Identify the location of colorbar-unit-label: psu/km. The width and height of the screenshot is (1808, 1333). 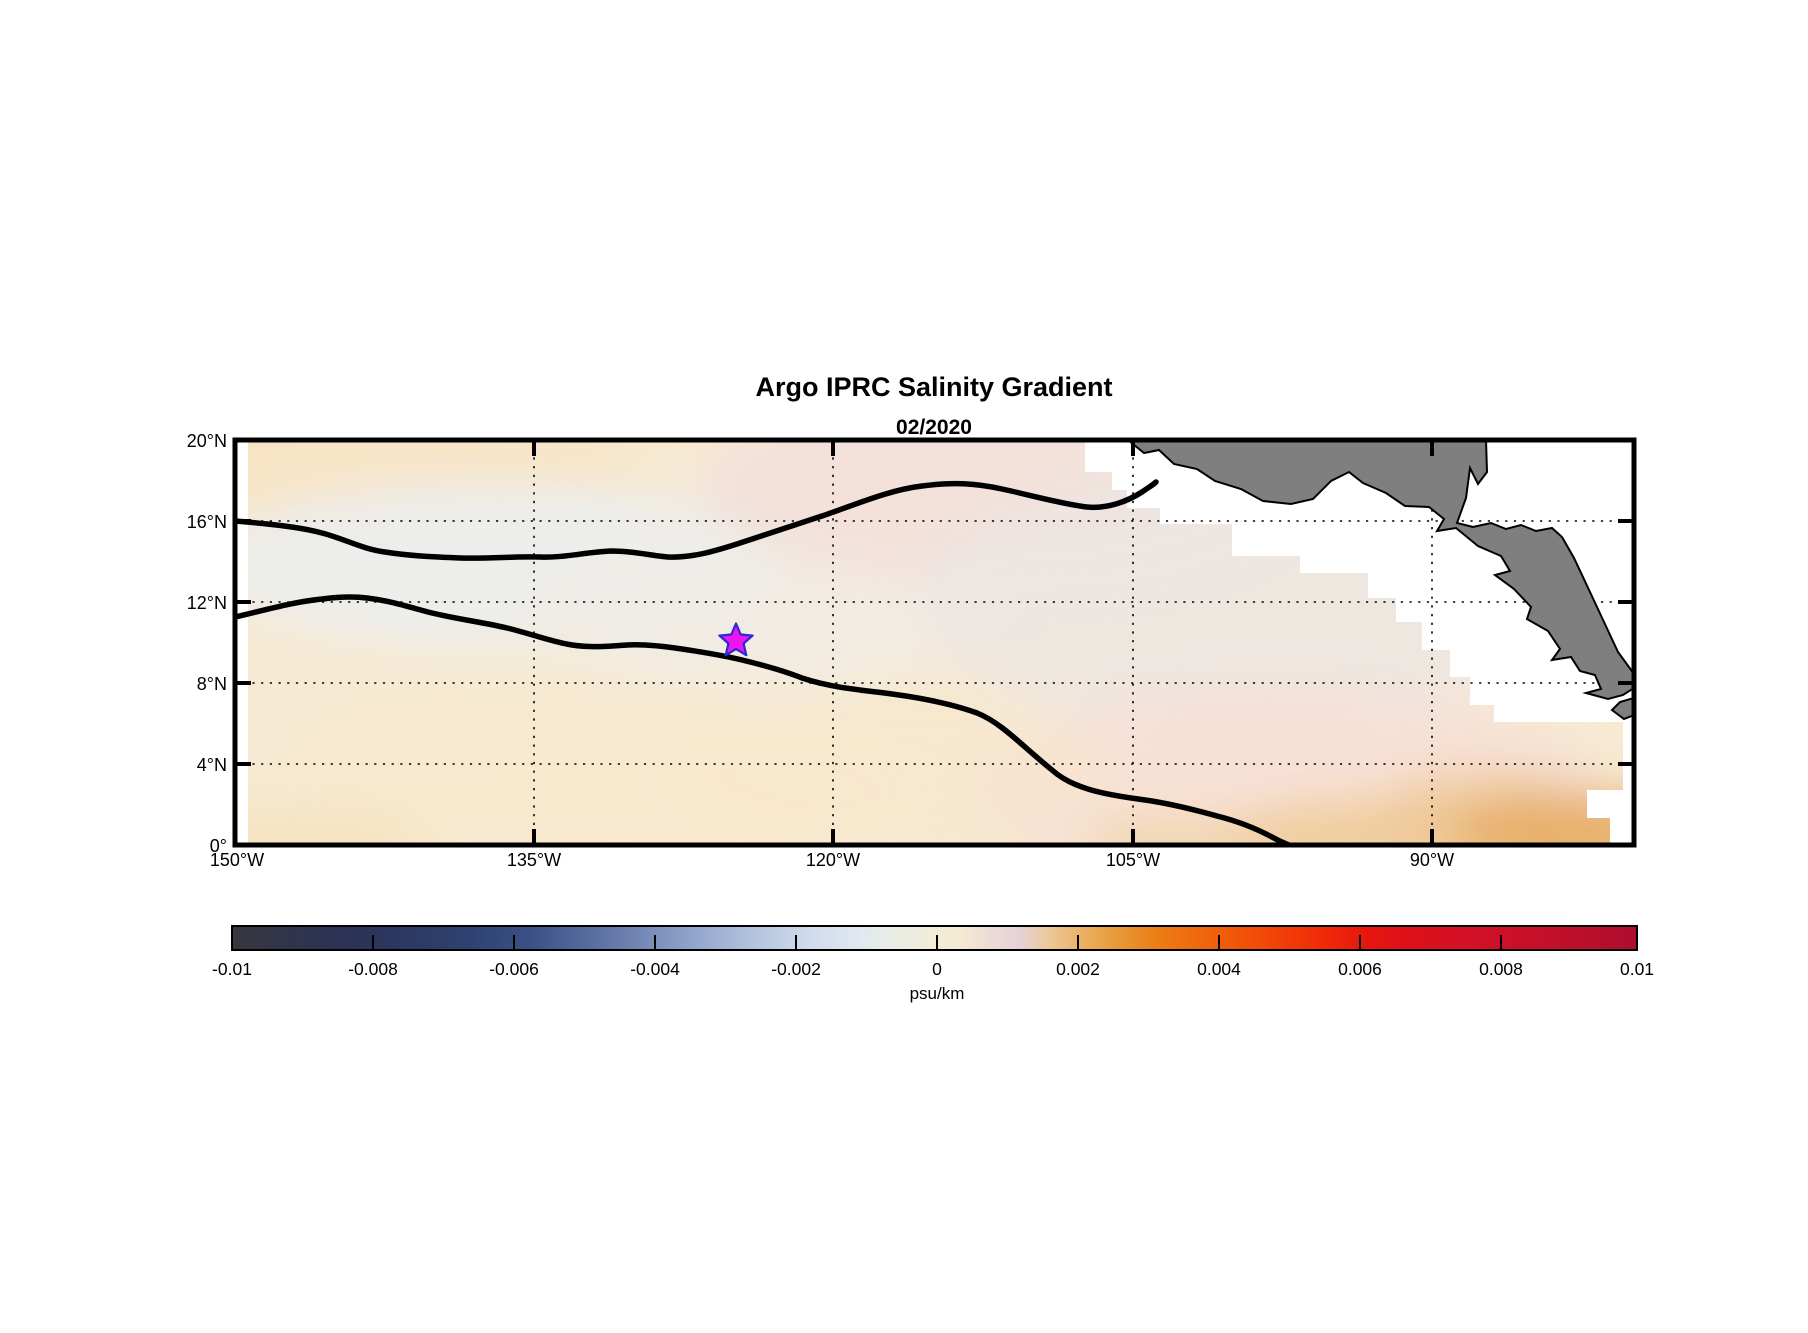
(937, 993).